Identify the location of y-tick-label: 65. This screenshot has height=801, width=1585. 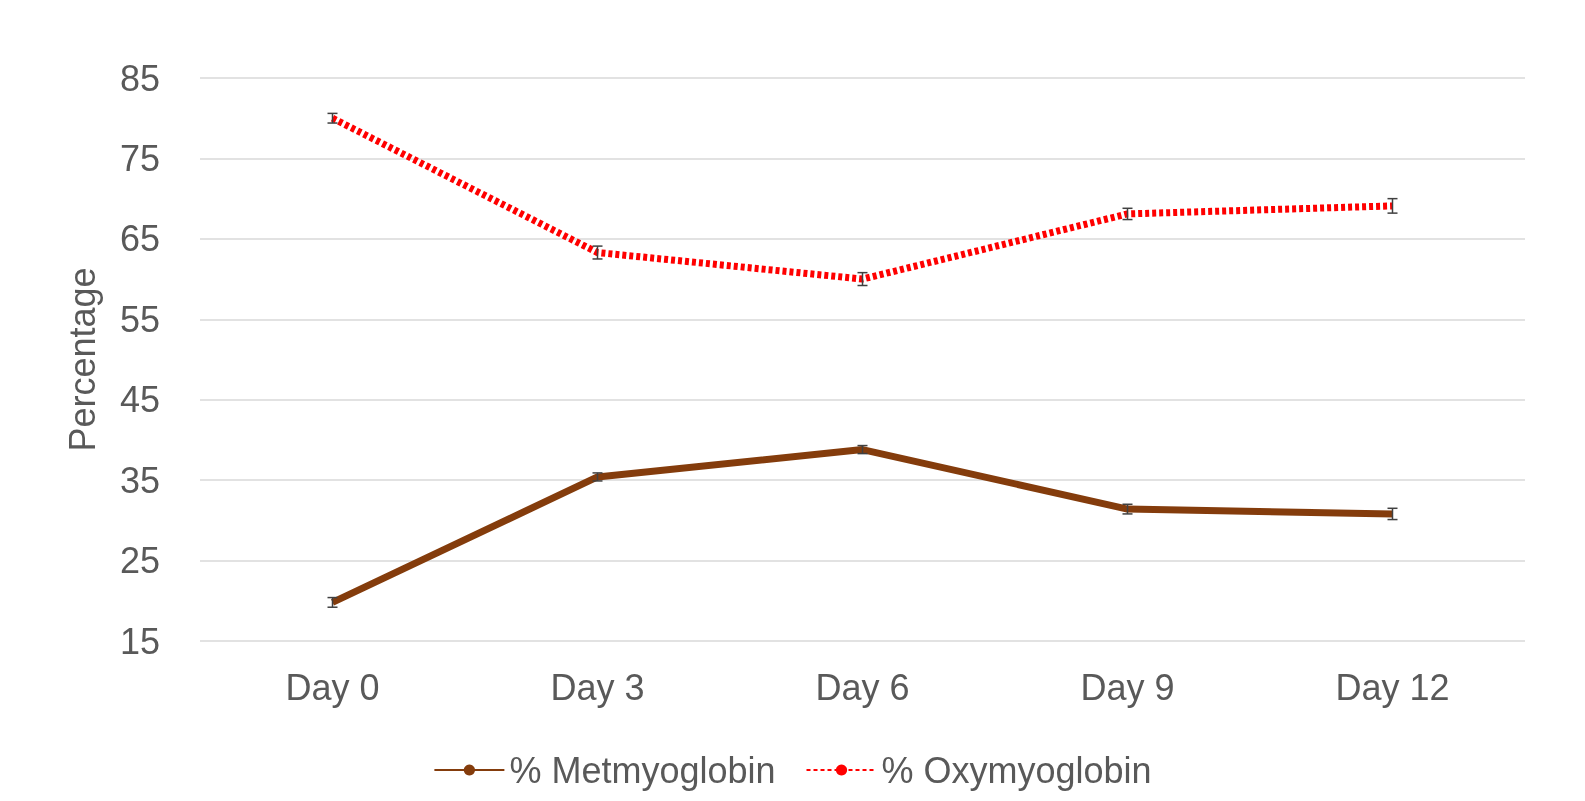
(139, 239).